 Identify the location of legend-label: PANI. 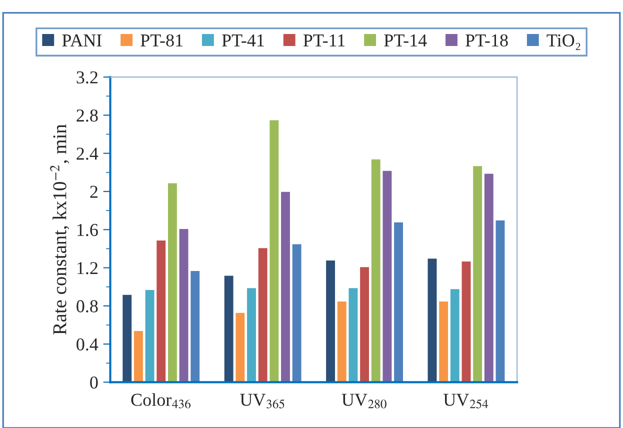
(82, 40).